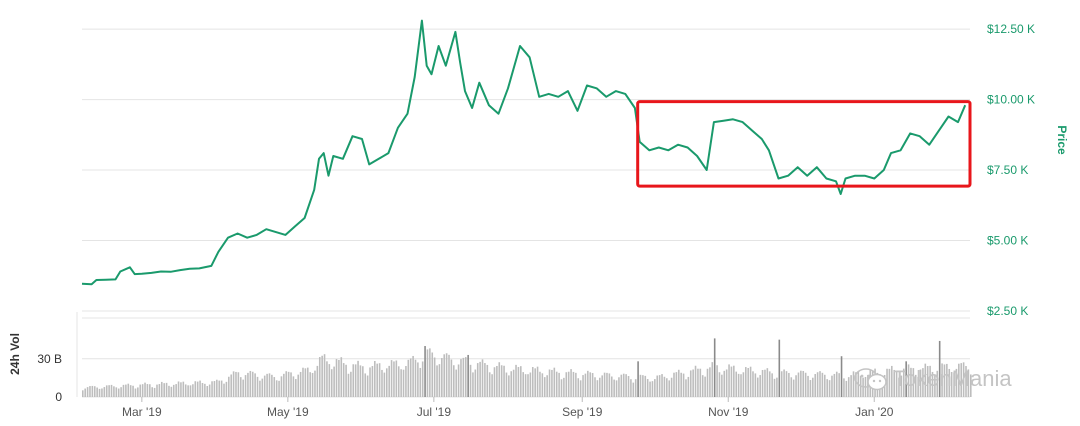  I want to click on date-tick-label: May '19, so click(288, 412).